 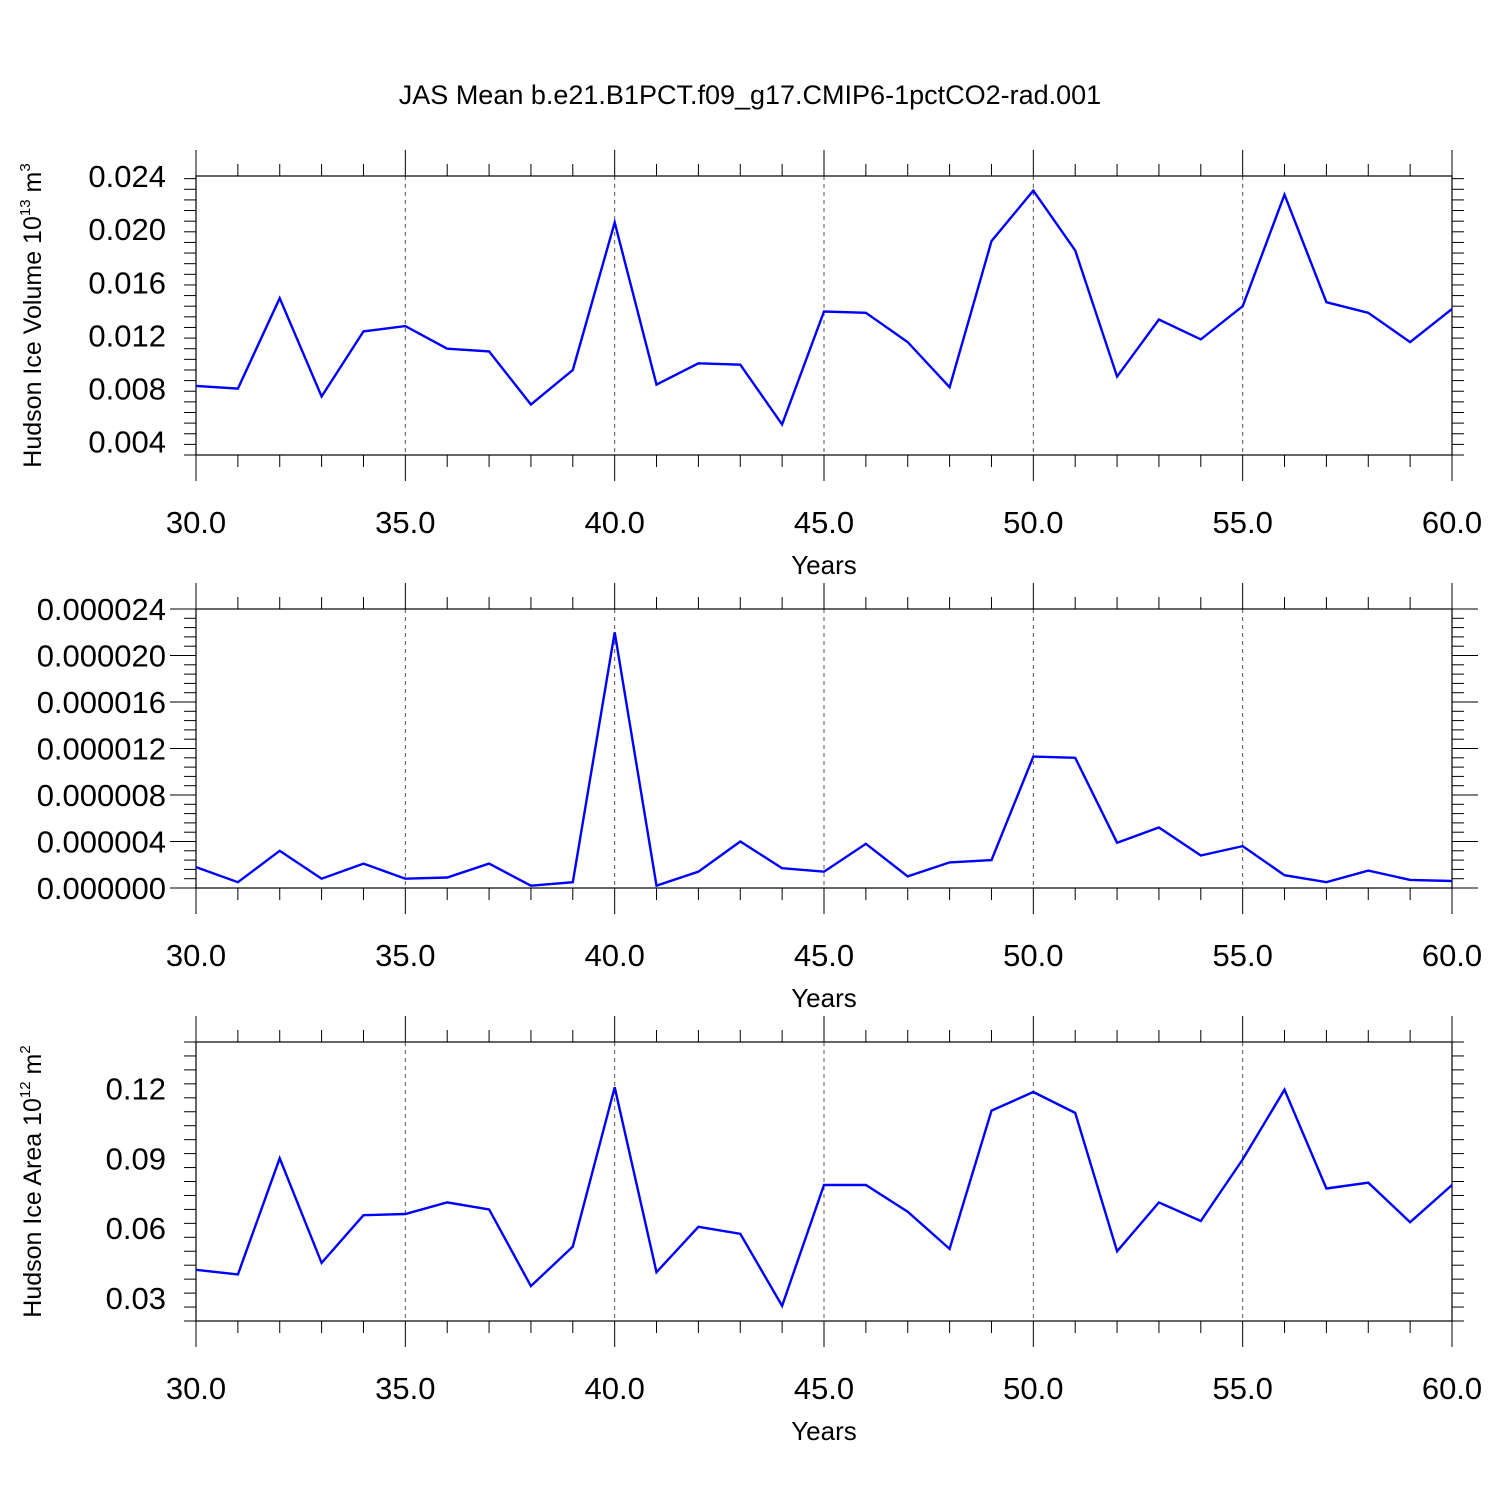 I want to click on y-tick-label: 0.024, so click(x=127, y=176).